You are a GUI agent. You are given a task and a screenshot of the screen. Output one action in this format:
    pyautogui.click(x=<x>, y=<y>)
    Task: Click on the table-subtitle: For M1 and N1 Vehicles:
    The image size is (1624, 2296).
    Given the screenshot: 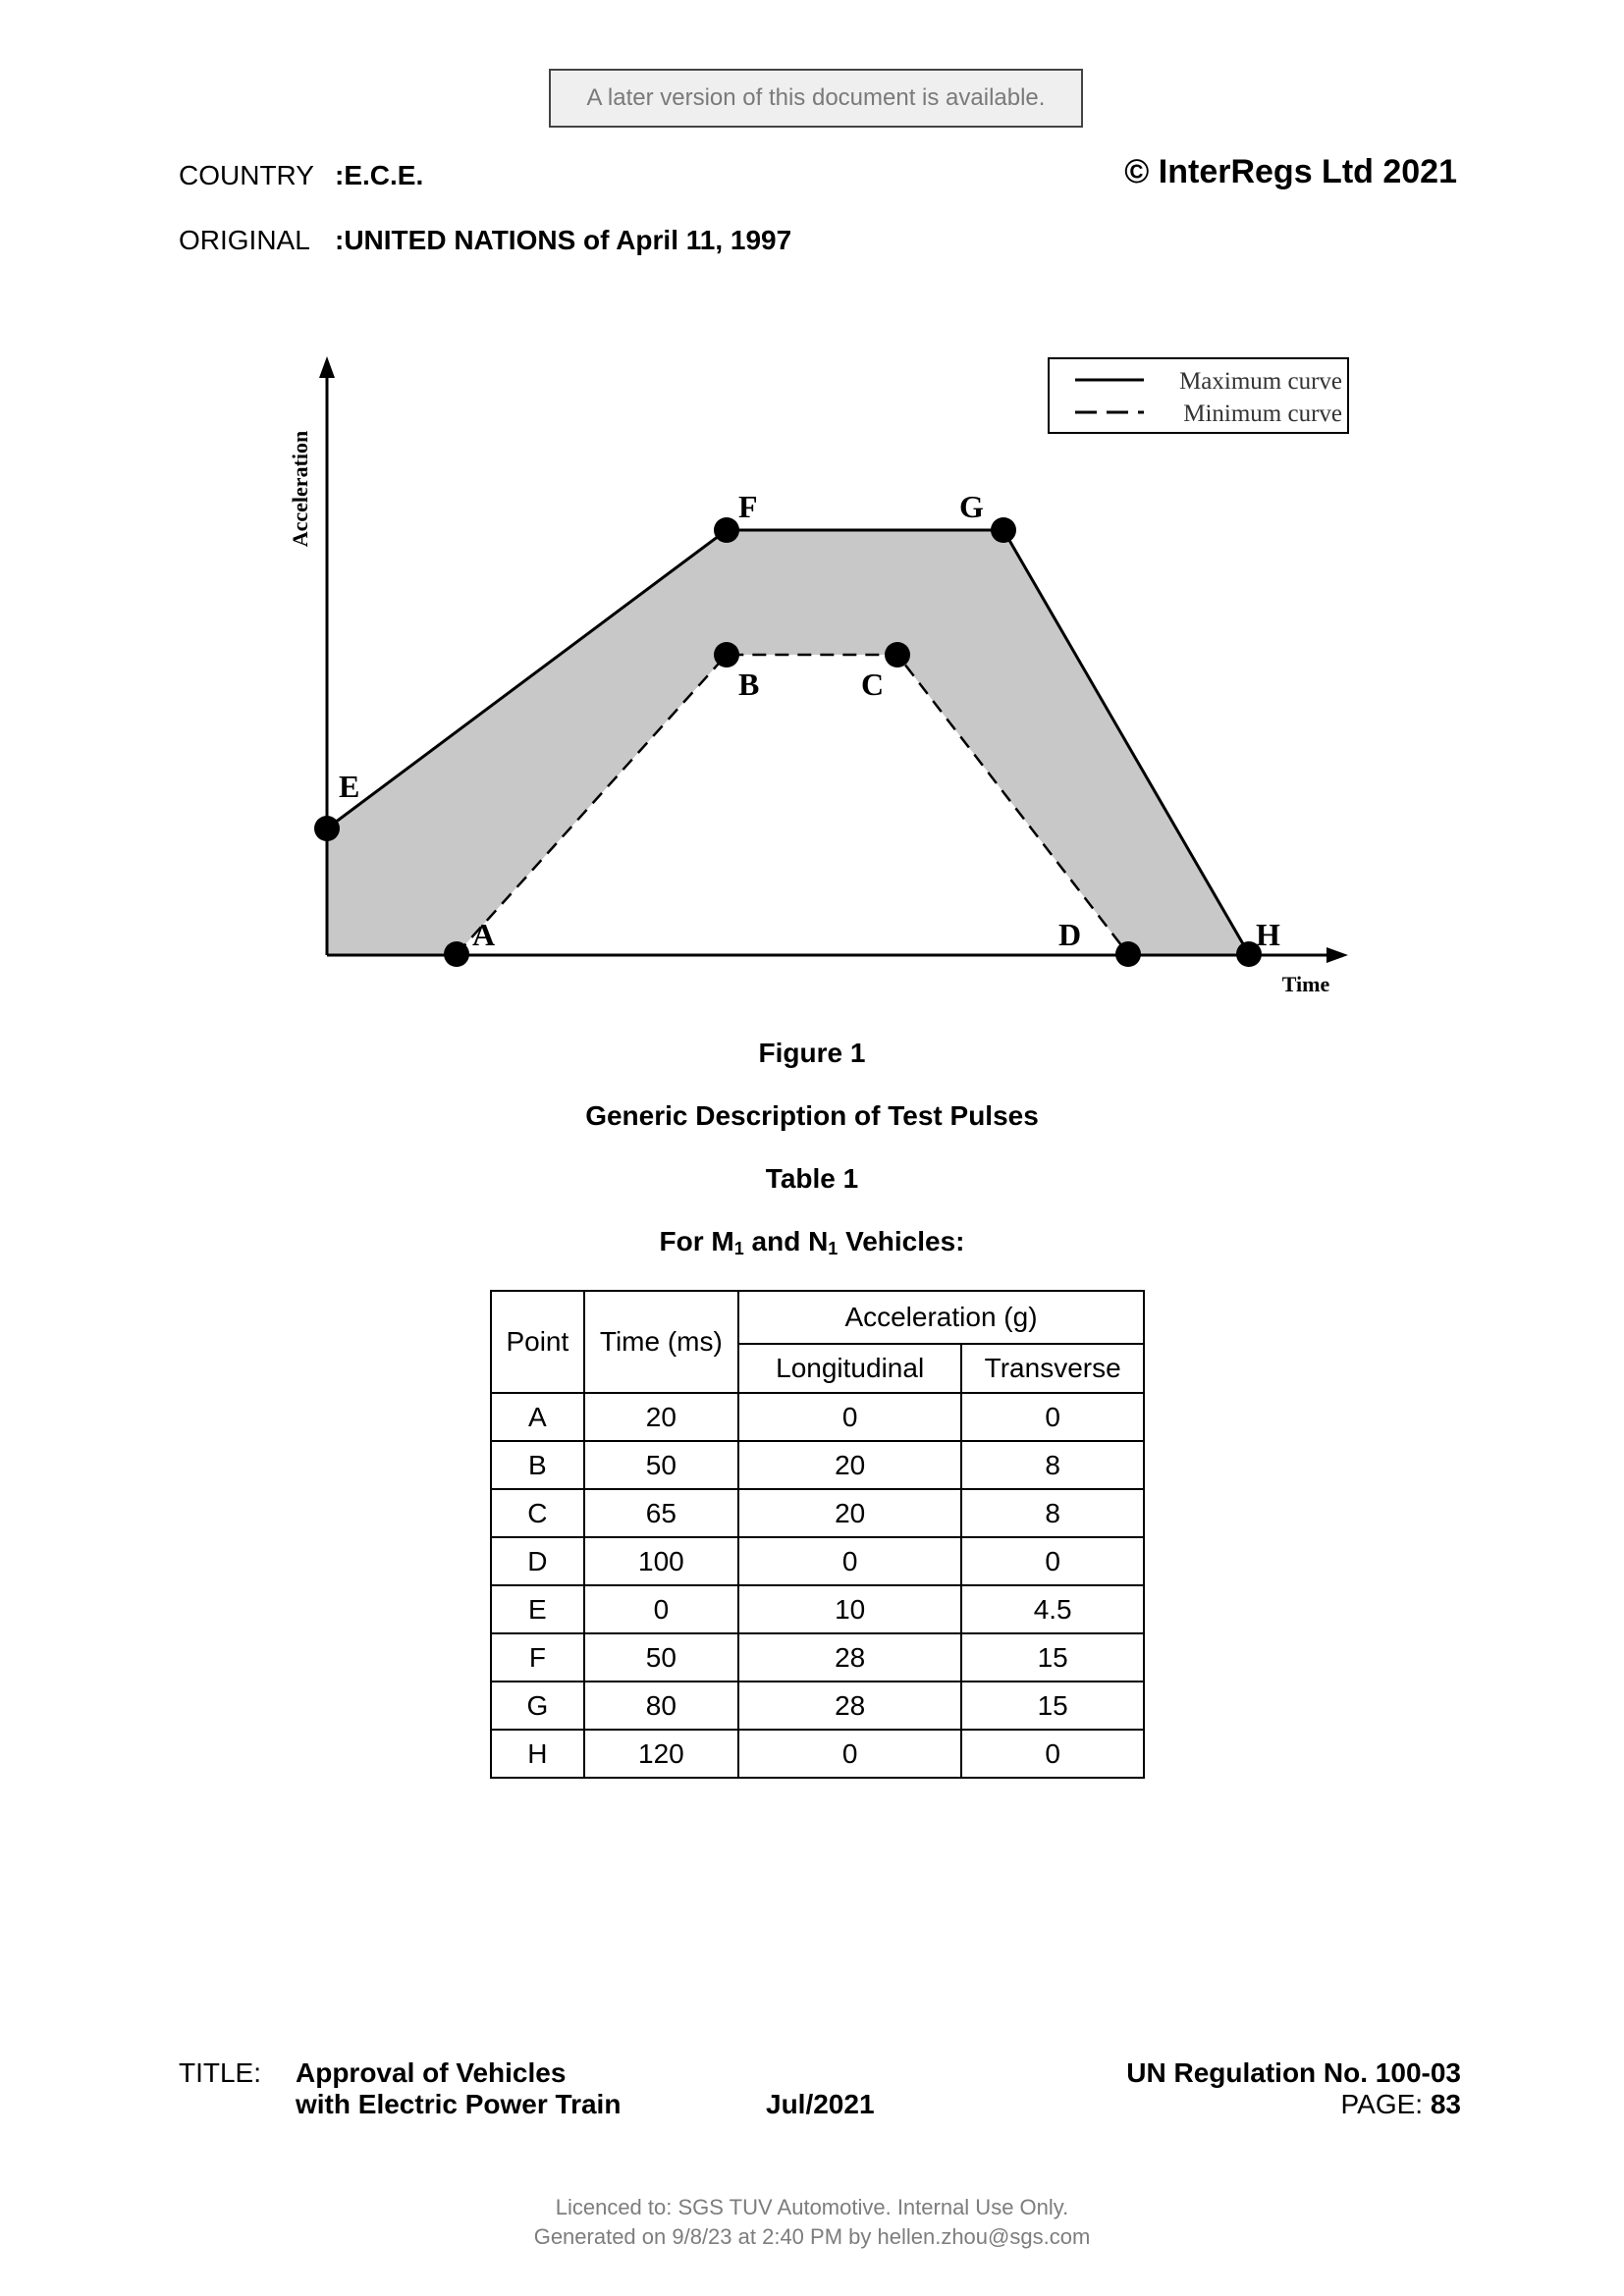 What is the action you would take?
    pyautogui.click(x=812, y=1242)
    